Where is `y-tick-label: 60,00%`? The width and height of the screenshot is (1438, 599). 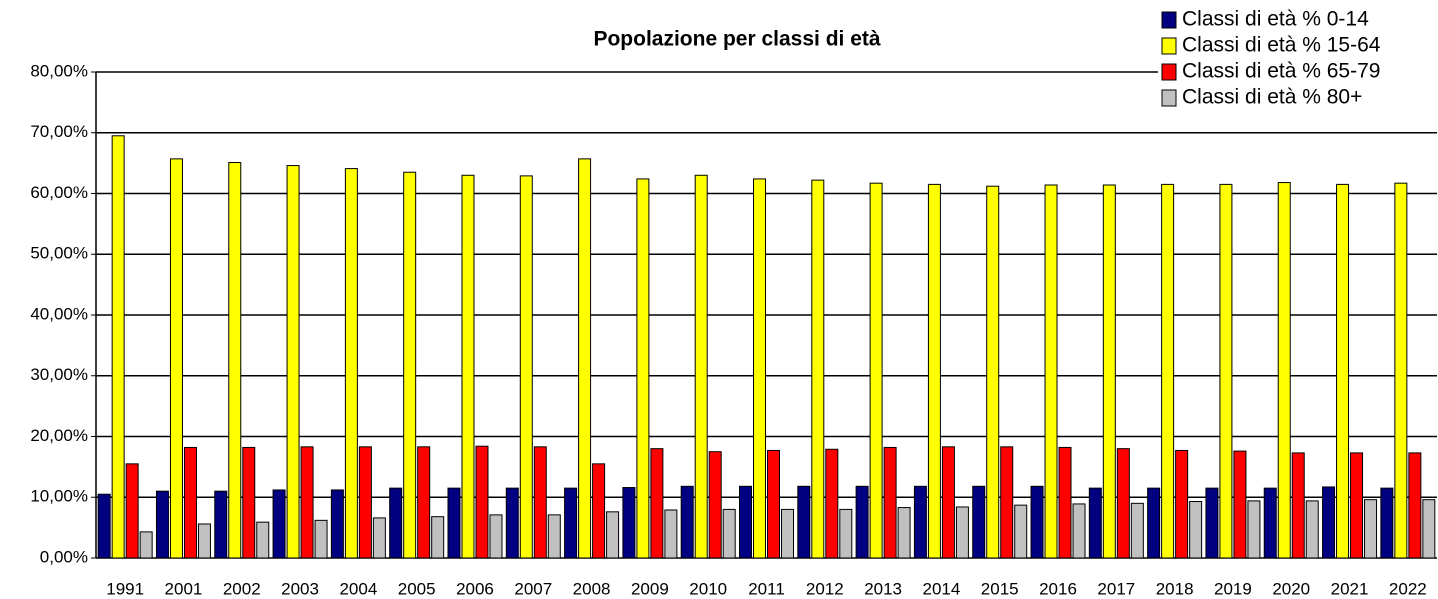
y-tick-label: 60,00% is located at coordinates (59, 192).